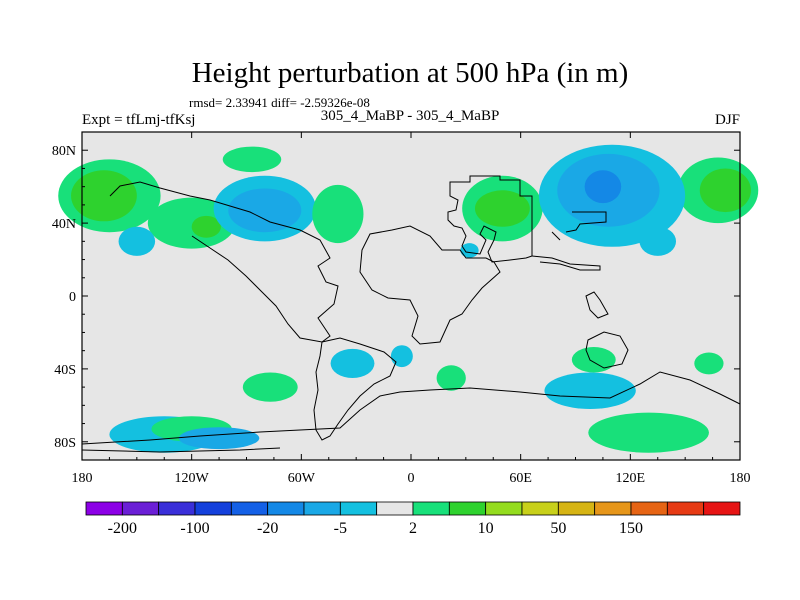  Describe the element at coordinates (224, 262) in the screenshot. I see `coastline-north-america` at that location.